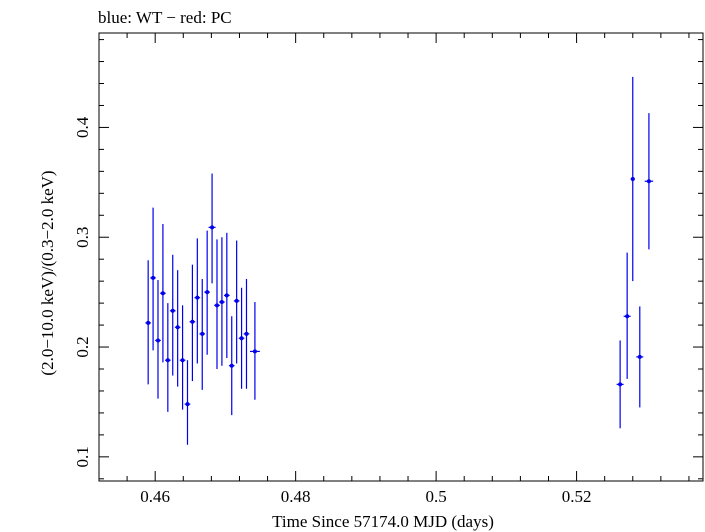  I want to click on y-tick-label: 0.1, so click(82, 456).